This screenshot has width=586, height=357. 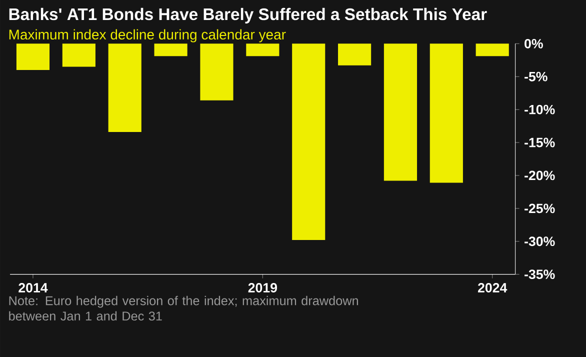 I want to click on y-tick-label: -15%, so click(x=539, y=143).